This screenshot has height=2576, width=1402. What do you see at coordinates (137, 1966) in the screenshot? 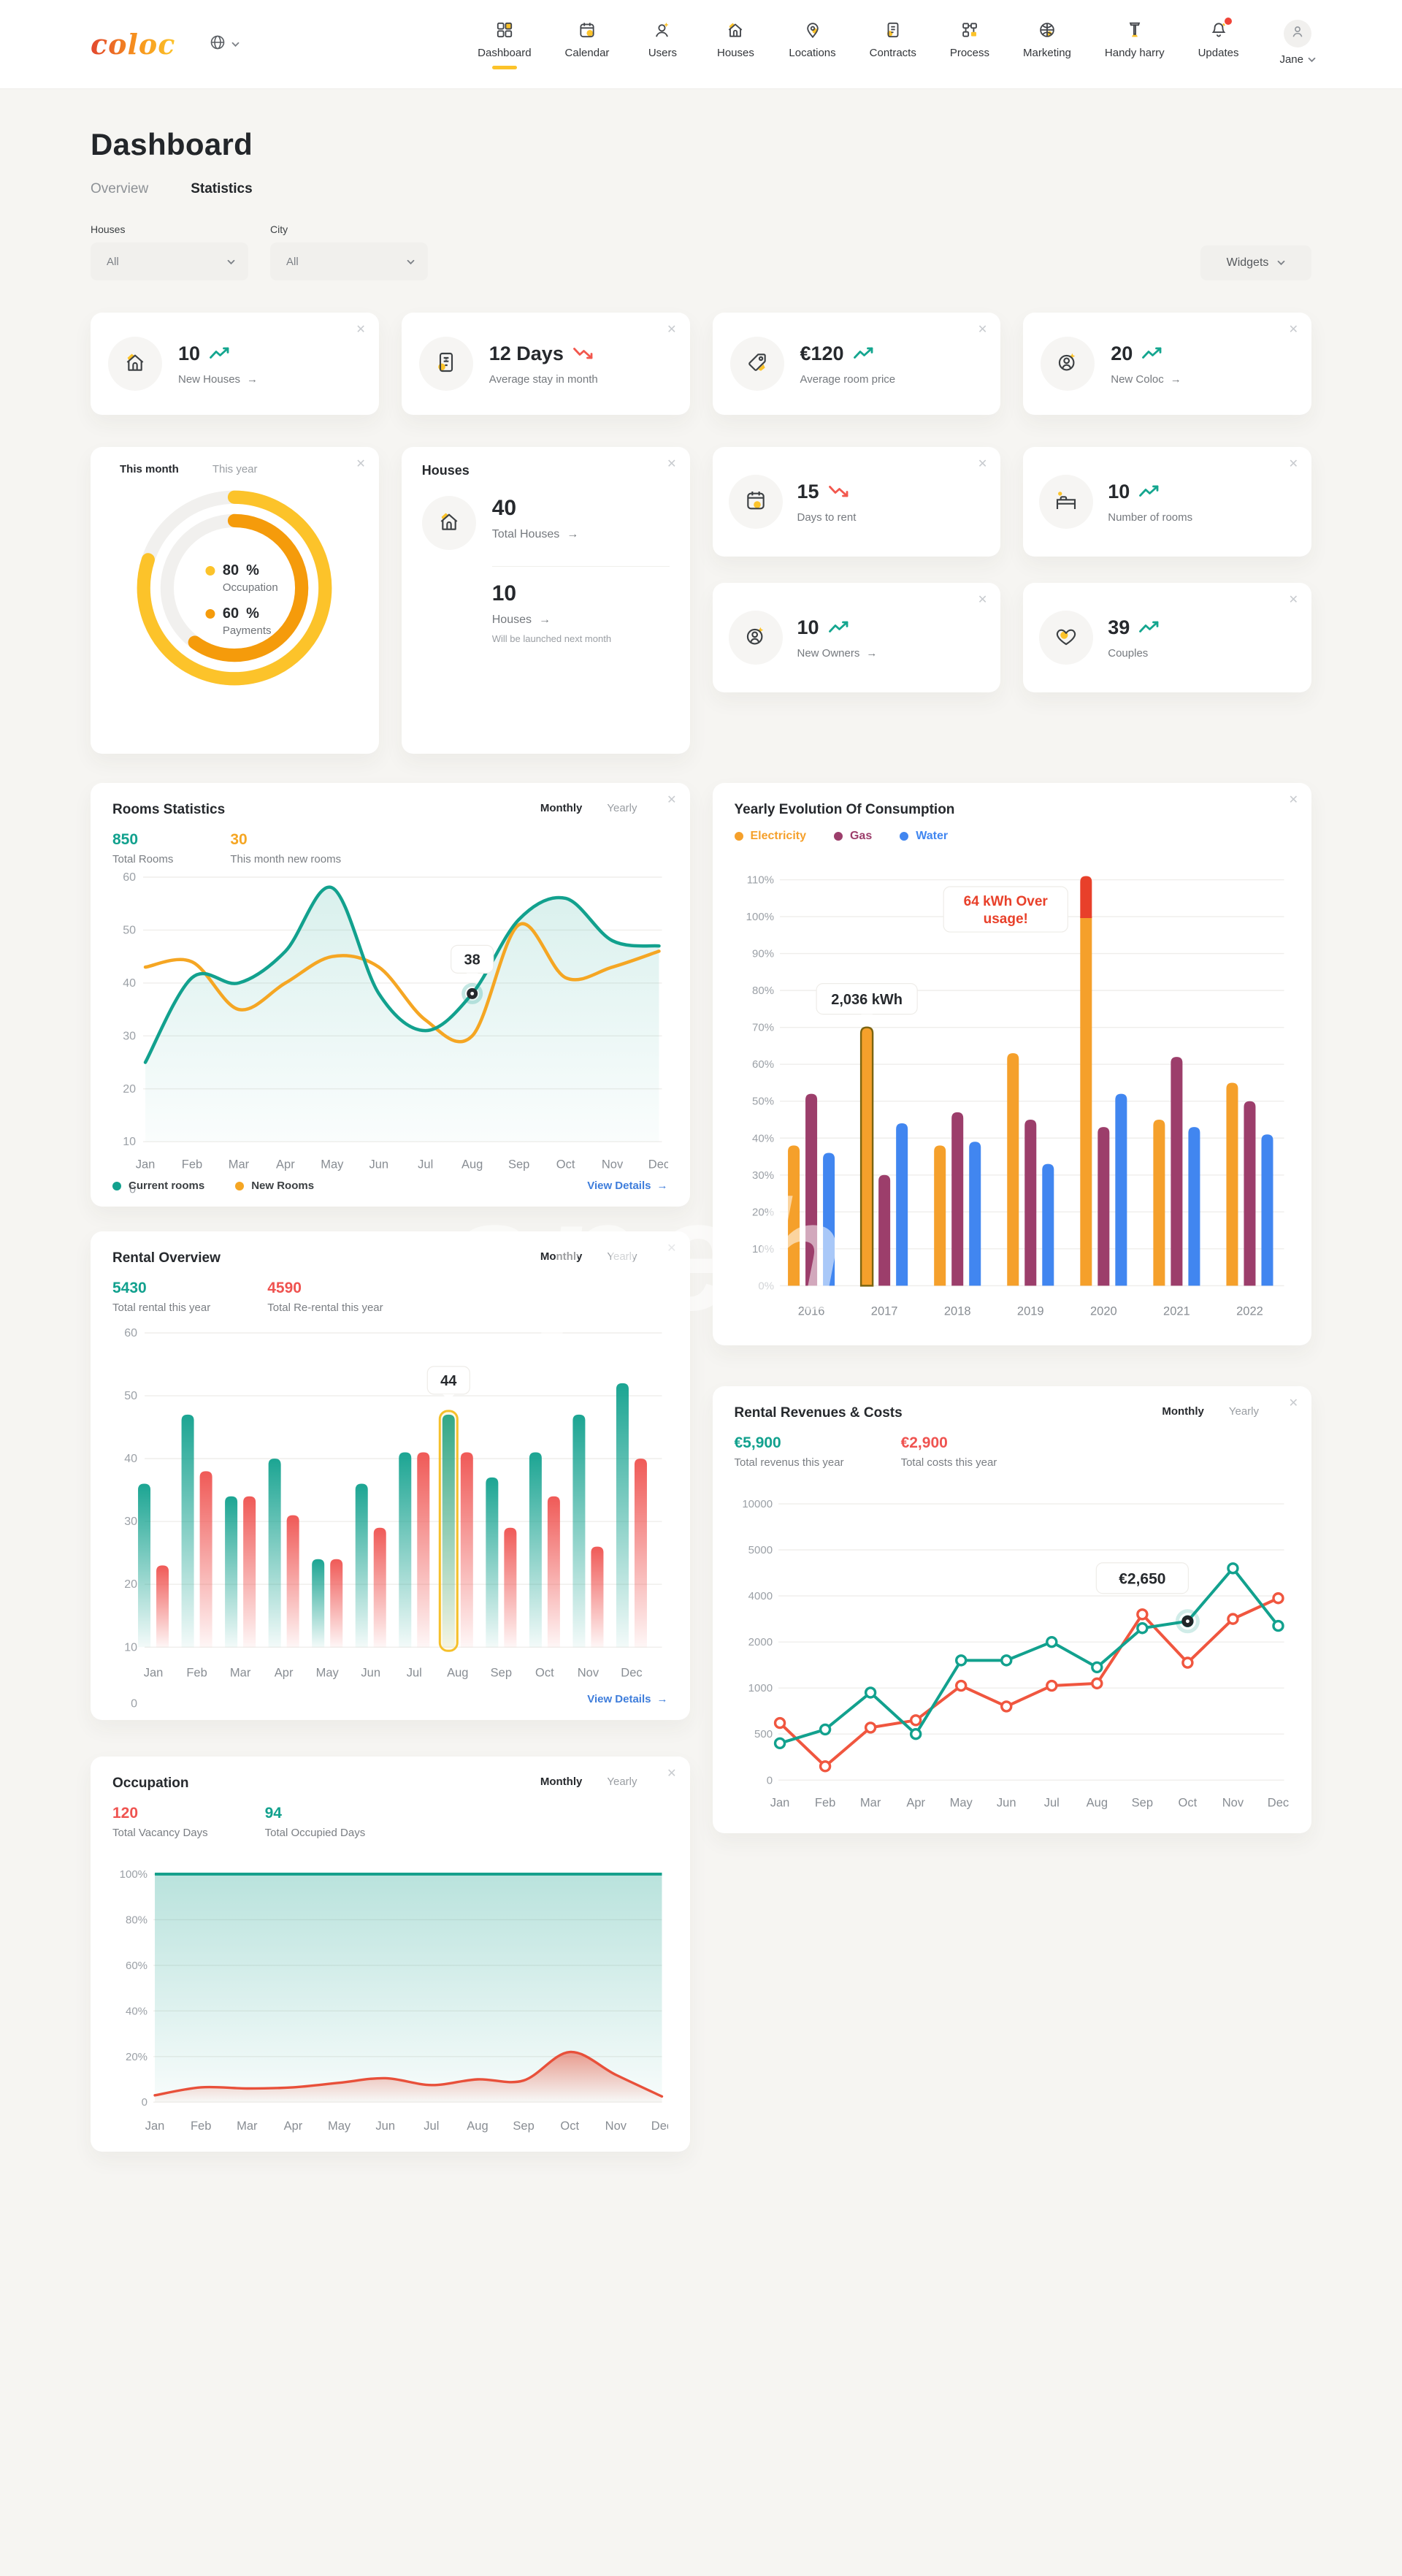
I see `svg-text: 60%` at bounding box center [137, 1966].